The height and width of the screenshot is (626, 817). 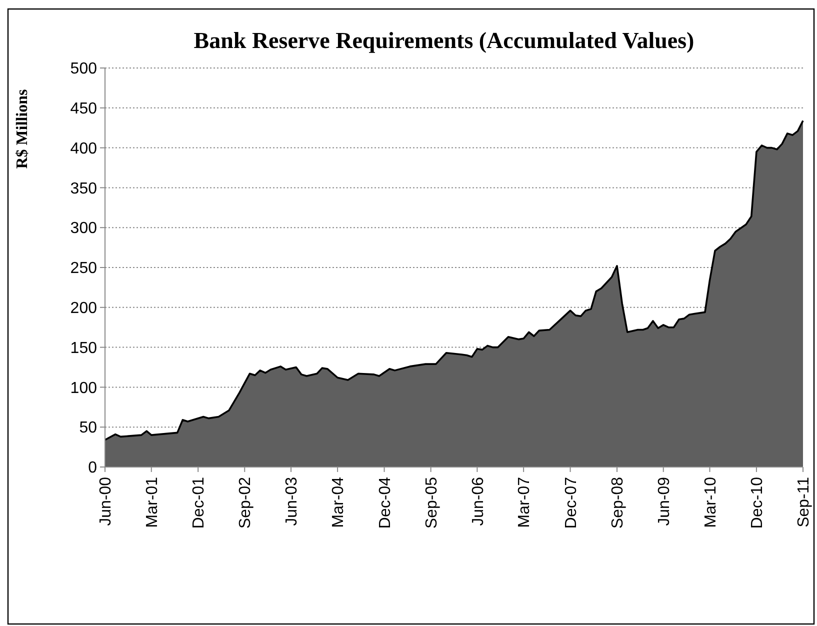 What do you see at coordinates (571, 502) in the screenshot?
I see `x-tick-label: Dec-07` at bounding box center [571, 502].